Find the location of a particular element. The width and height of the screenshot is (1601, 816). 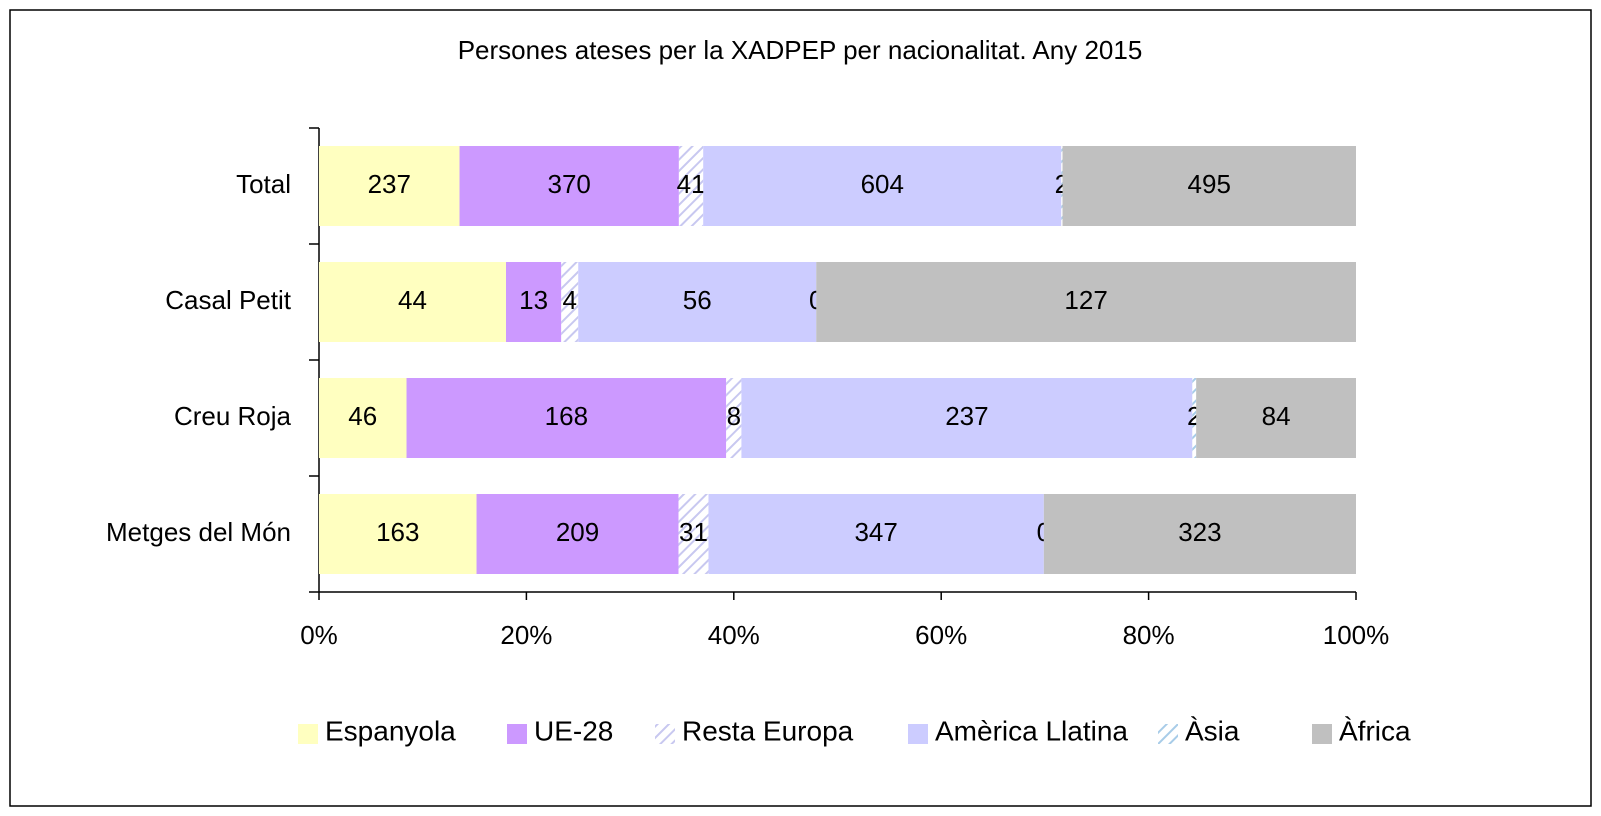

y-tick-label: Creu Roja is located at coordinates (233, 416).